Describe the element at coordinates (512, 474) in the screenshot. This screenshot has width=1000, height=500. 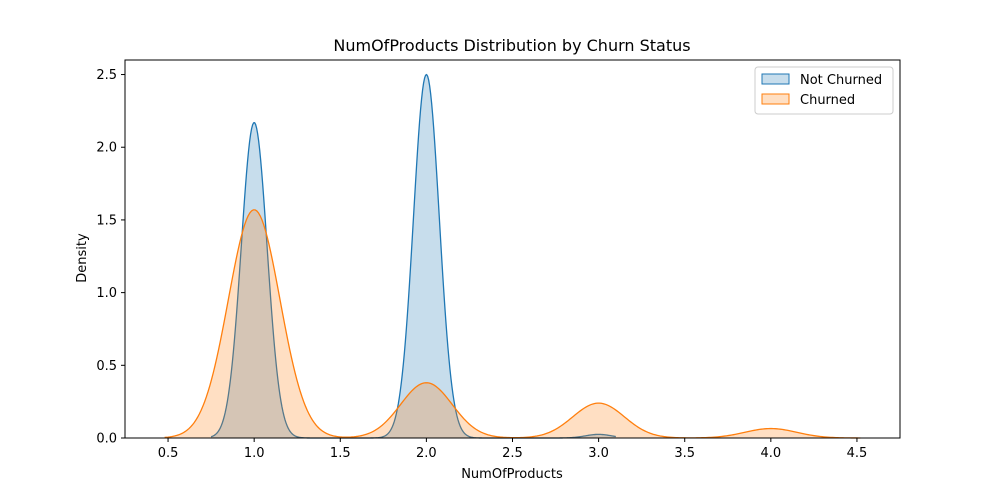
I see `x-axis-label: NumOfProducts` at that location.